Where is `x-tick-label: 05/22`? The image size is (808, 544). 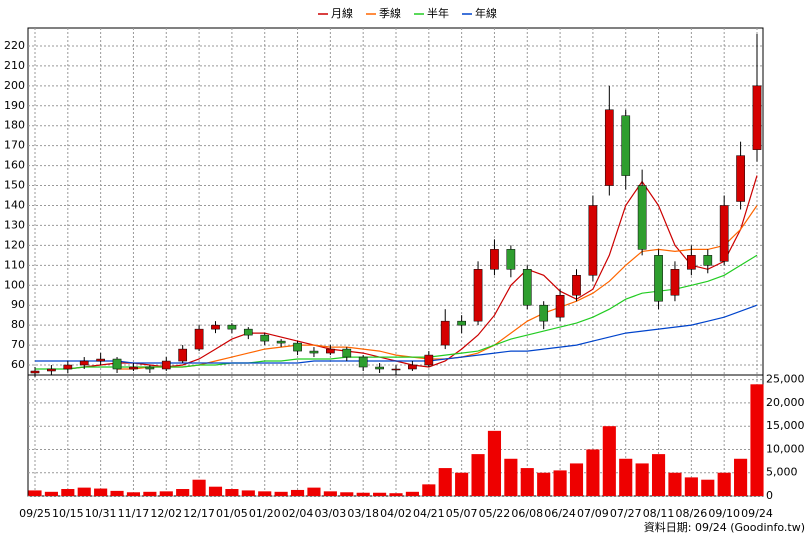 x-tick-label: 05/22 is located at coordinates (495, 513).